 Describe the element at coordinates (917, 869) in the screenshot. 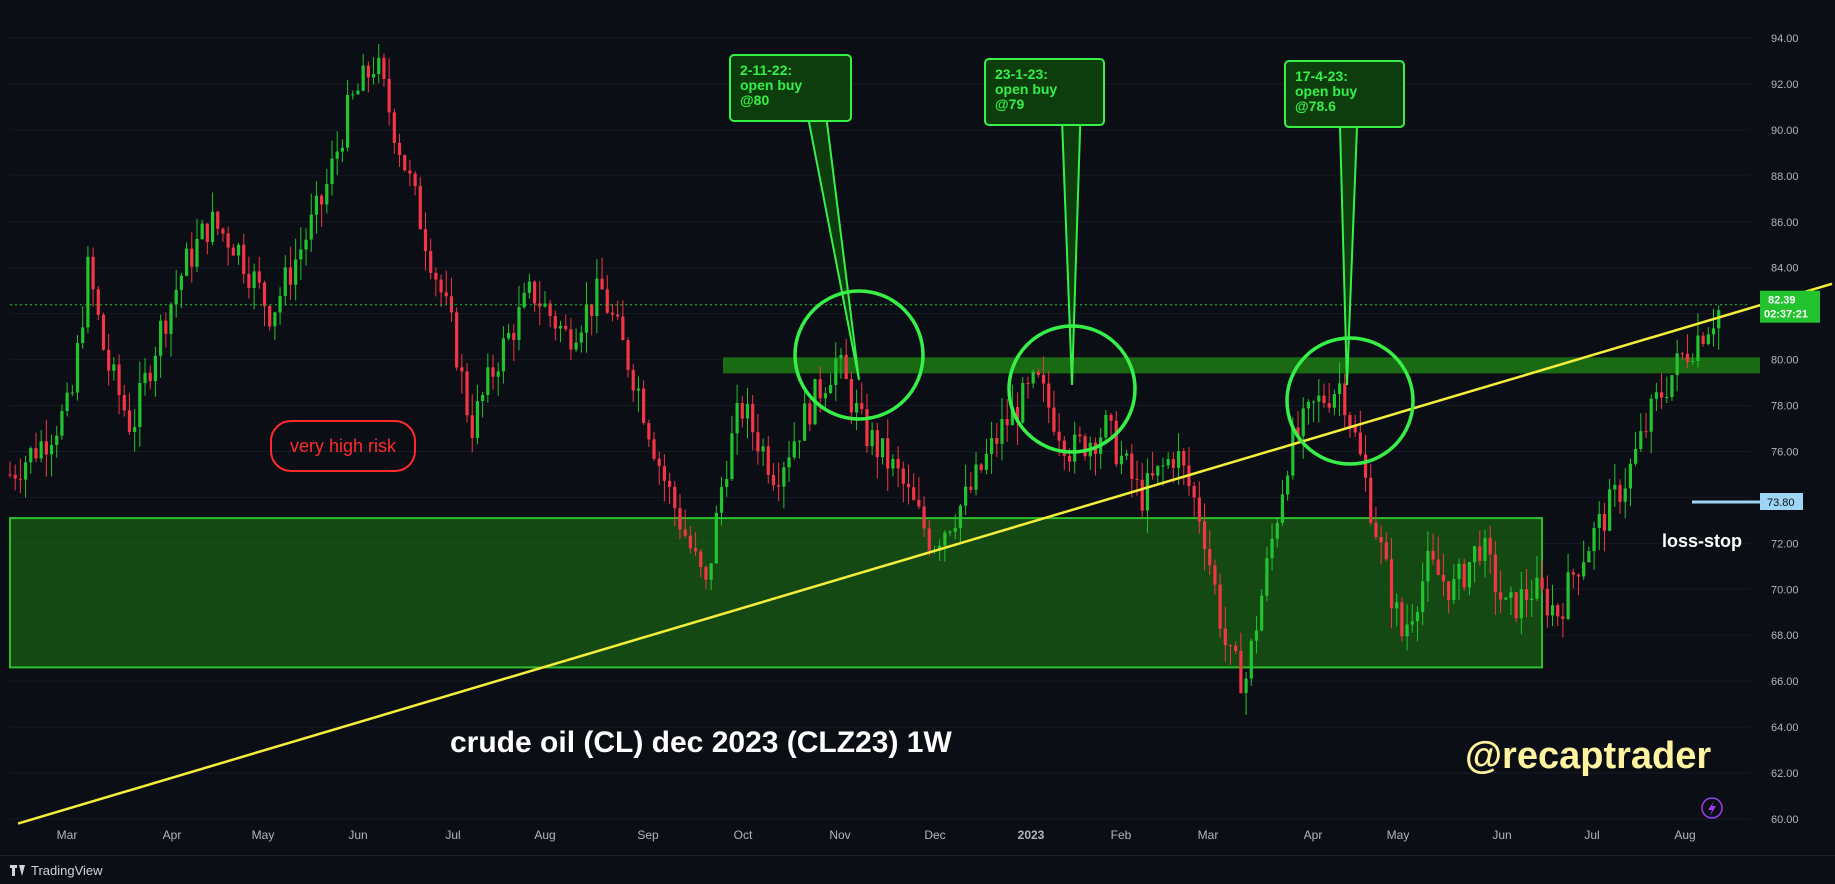

I see `footer-bar: TradingView` at that location.